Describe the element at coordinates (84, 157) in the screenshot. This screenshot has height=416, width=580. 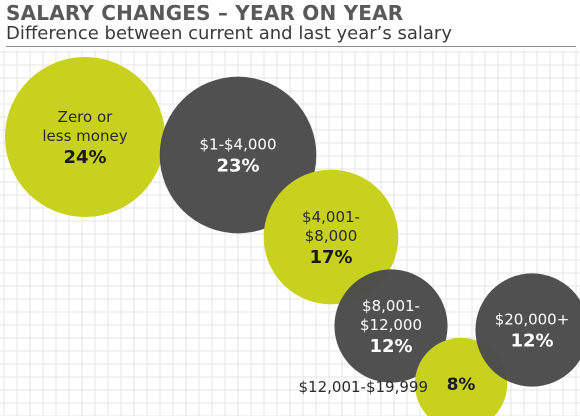
I see `bubble-value-label: 24%` at that location.